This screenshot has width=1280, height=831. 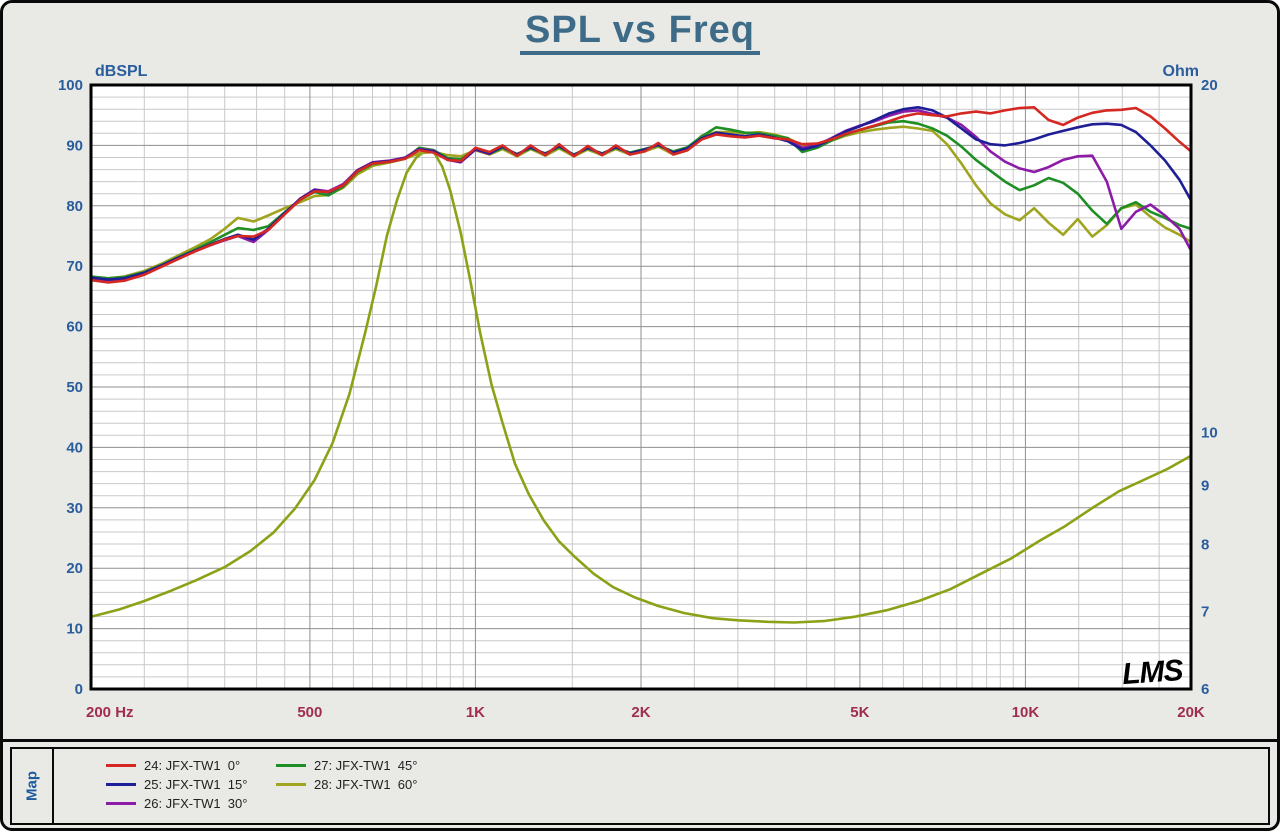 I want to click on y-left-tick-label: 60, so click(x=74, y=327).